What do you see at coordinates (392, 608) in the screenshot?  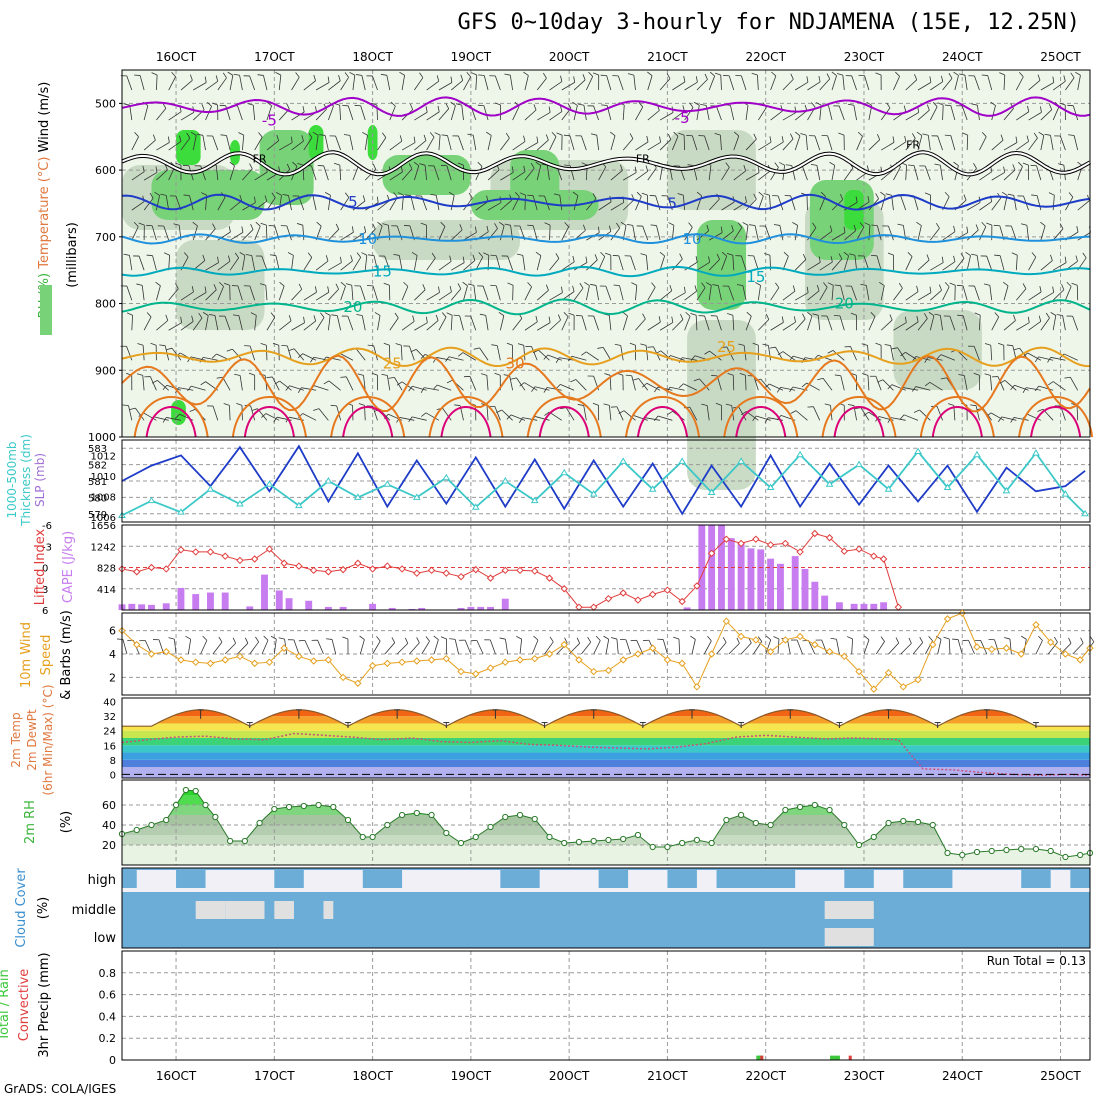 I see `cape-bar` at bounding box center [392, 608].